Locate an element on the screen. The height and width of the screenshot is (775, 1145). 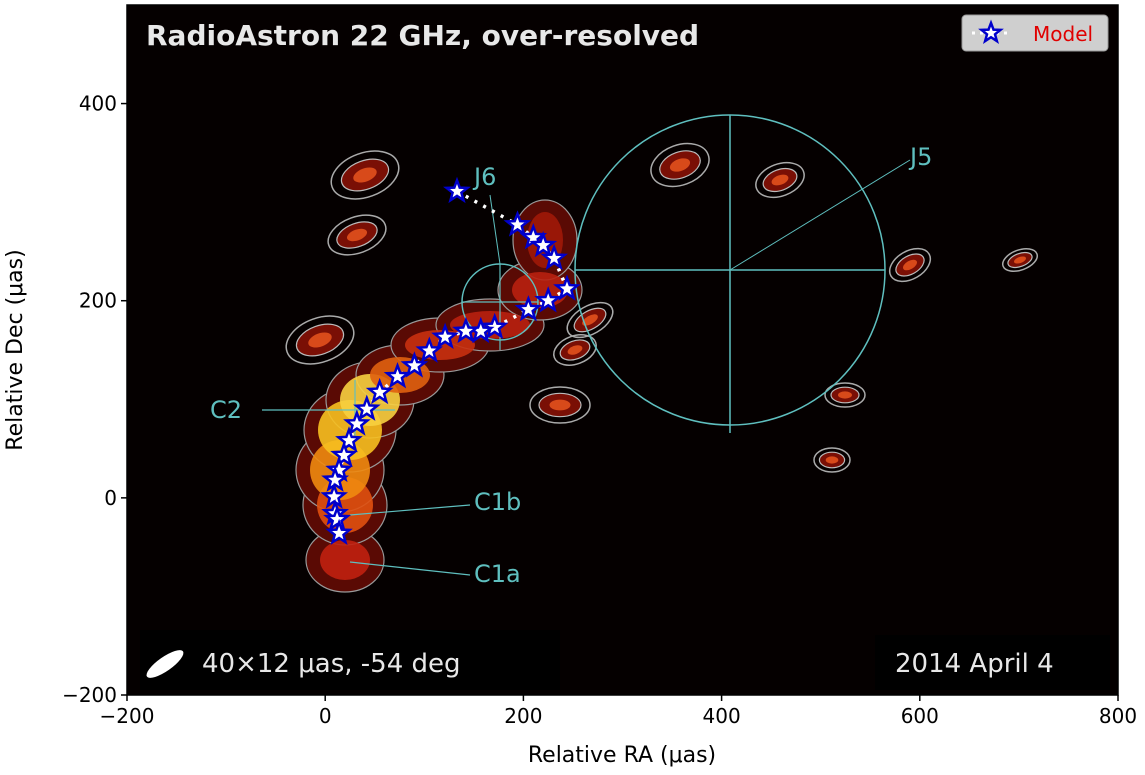
y-axis-label: Relative Dec (μas) is located at coordinates (15, 349).